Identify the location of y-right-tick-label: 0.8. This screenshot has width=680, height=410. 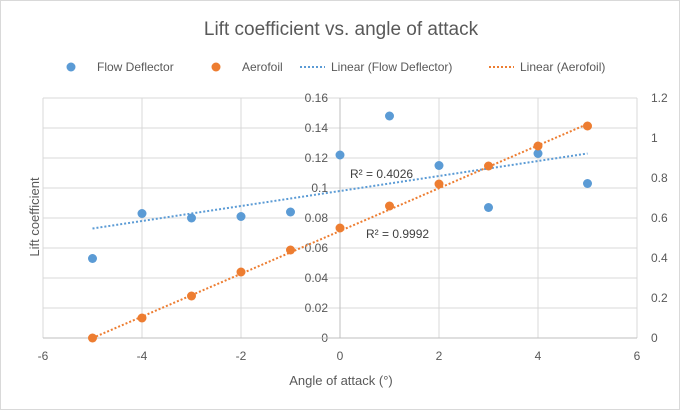
(659, 178).